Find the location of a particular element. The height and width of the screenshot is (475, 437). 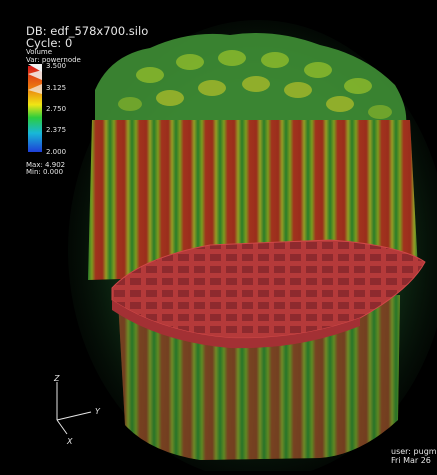

legend-tick: 3.500 is located at coordinates (56, 66).